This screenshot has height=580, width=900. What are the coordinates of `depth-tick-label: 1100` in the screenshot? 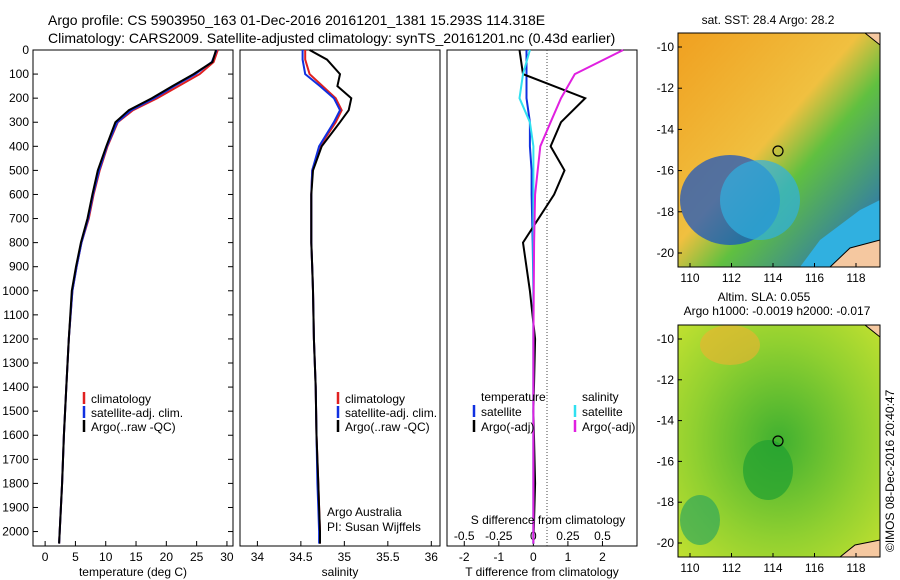 It's located at (16, 315).